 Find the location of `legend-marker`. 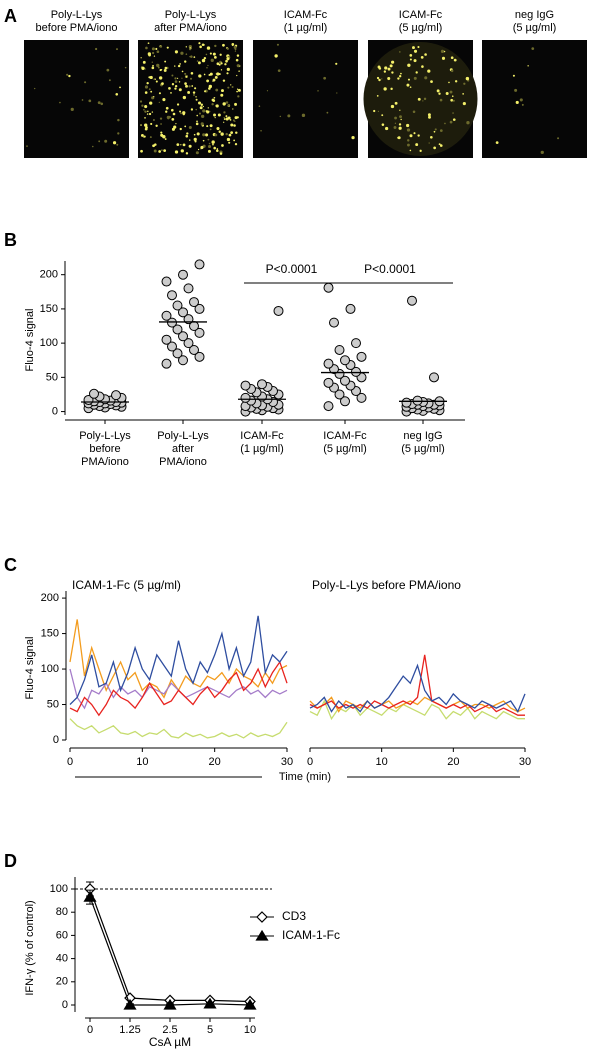

legend-marker is located at coordinates (262, 935).